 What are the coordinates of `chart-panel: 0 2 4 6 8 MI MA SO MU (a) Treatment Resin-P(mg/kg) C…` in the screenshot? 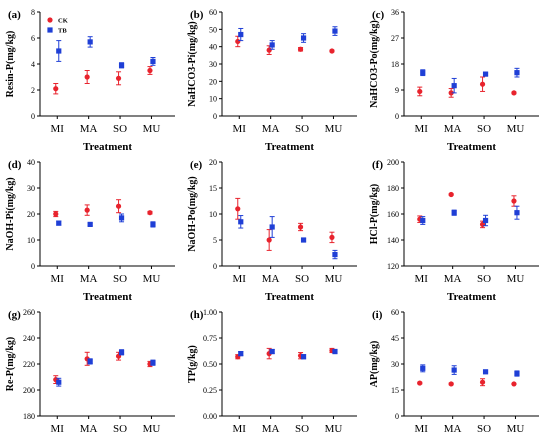 It's located at (90, 80).